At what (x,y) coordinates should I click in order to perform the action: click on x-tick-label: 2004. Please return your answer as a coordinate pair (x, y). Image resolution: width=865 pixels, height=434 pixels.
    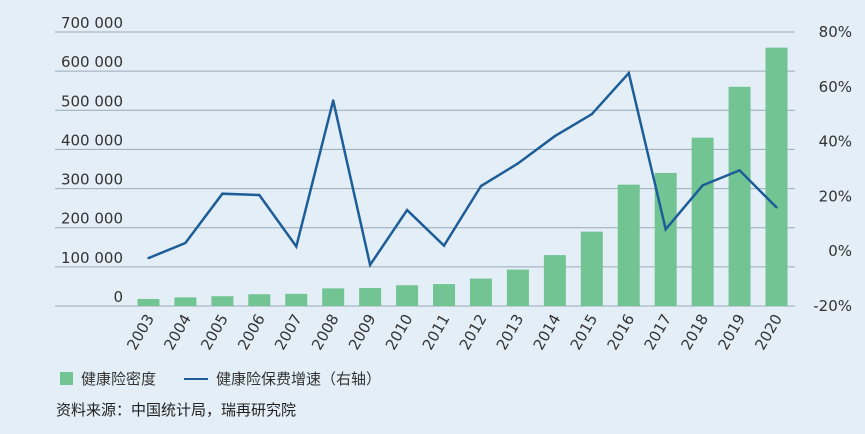
    Looking at the image, I should click on (177, 332).